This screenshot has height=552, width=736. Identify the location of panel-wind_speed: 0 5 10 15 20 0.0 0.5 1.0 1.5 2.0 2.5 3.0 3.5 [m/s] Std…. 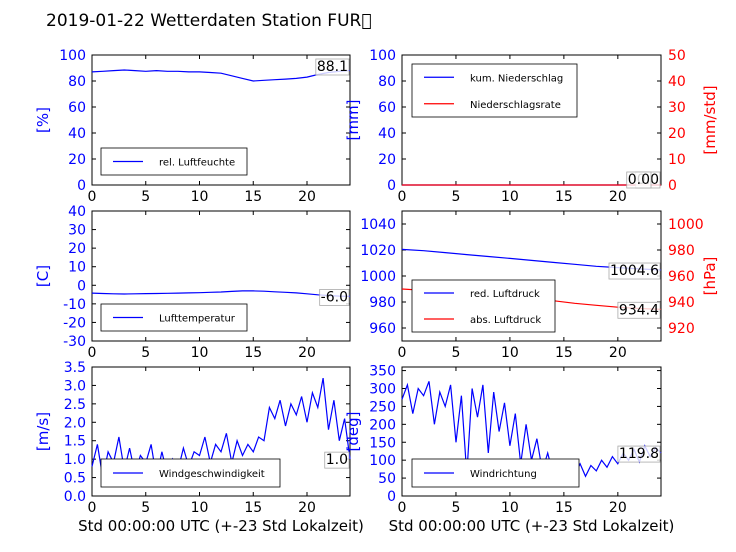
(199, 447).